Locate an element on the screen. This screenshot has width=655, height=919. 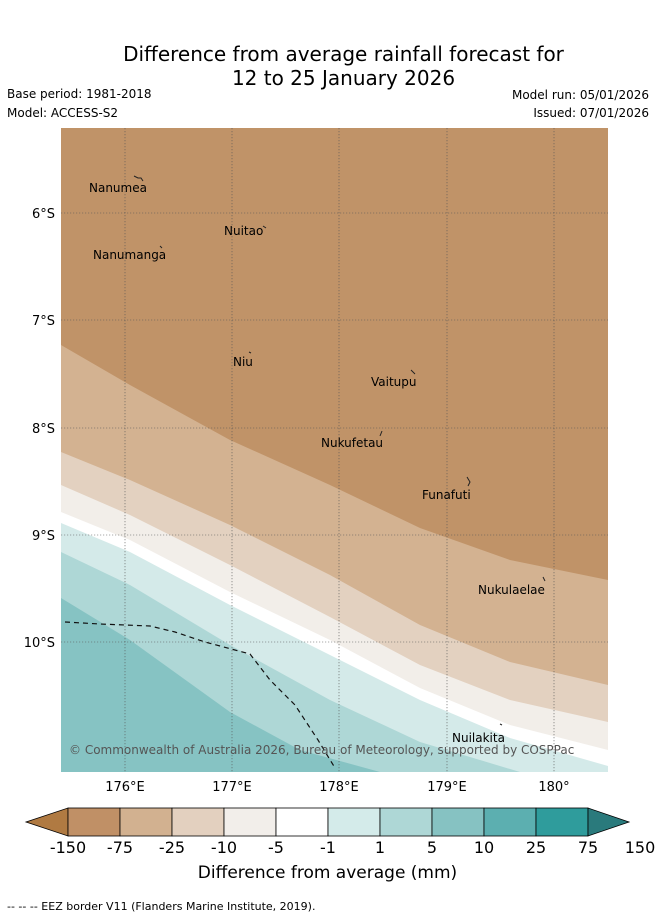
eez-border-line is located at coordinates (200, 695).